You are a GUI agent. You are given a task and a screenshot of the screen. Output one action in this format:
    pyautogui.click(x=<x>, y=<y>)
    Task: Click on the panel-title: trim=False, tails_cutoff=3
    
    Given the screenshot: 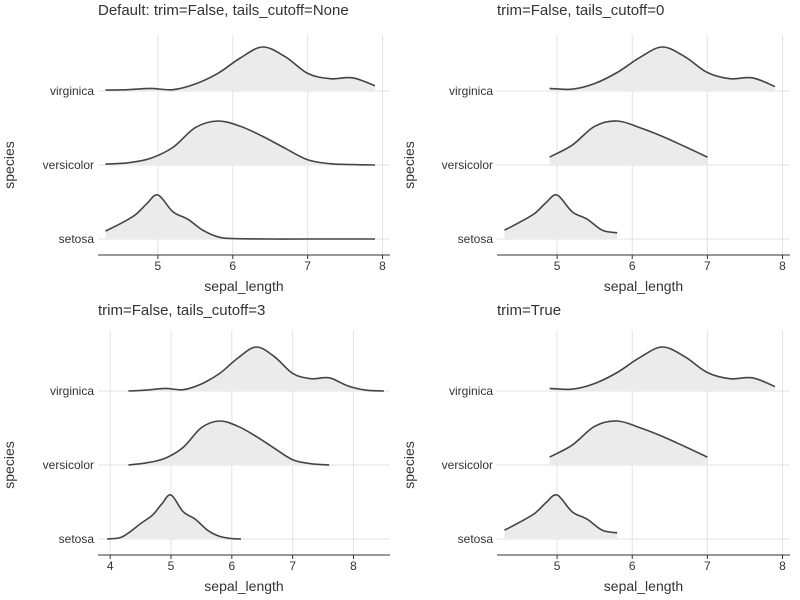 What is the action you would take?
    pyautogui.click(x=181, y=310)
    